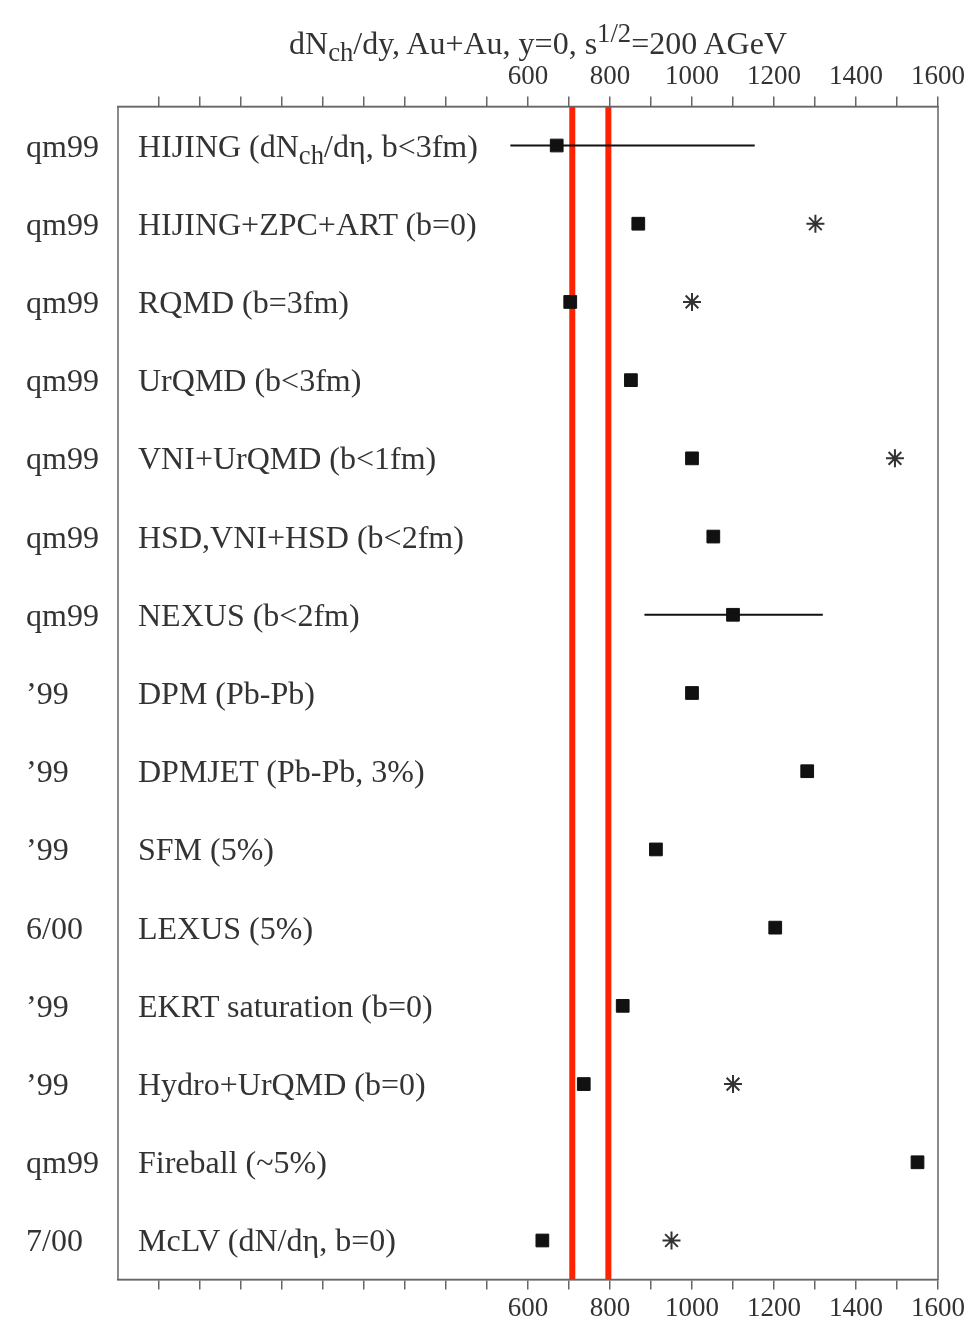 This screenshot has width=979, height=1339. I want to click on x2-tick-label: 1200, so click(774, 75).